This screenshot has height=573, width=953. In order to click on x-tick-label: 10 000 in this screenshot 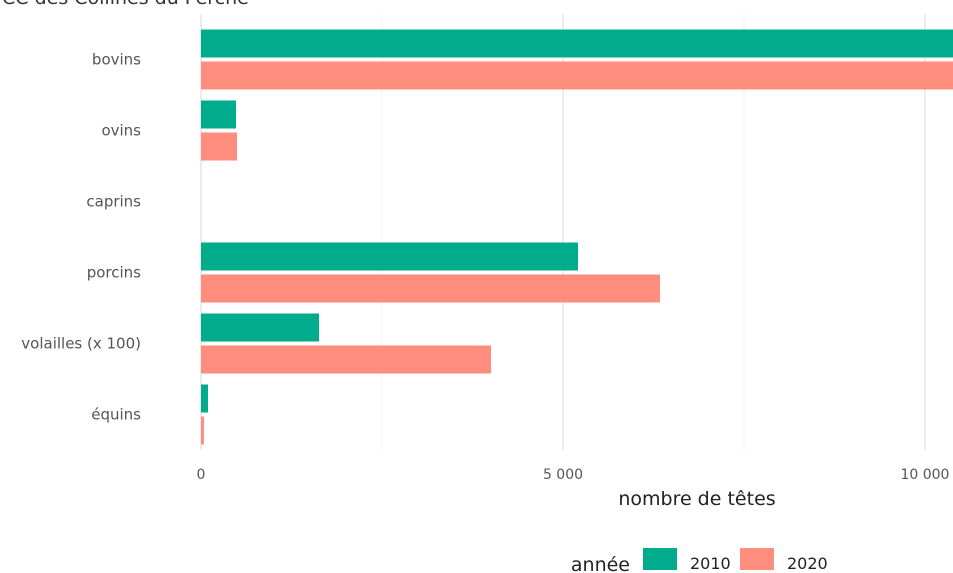, I will do `click(924, 475)`.